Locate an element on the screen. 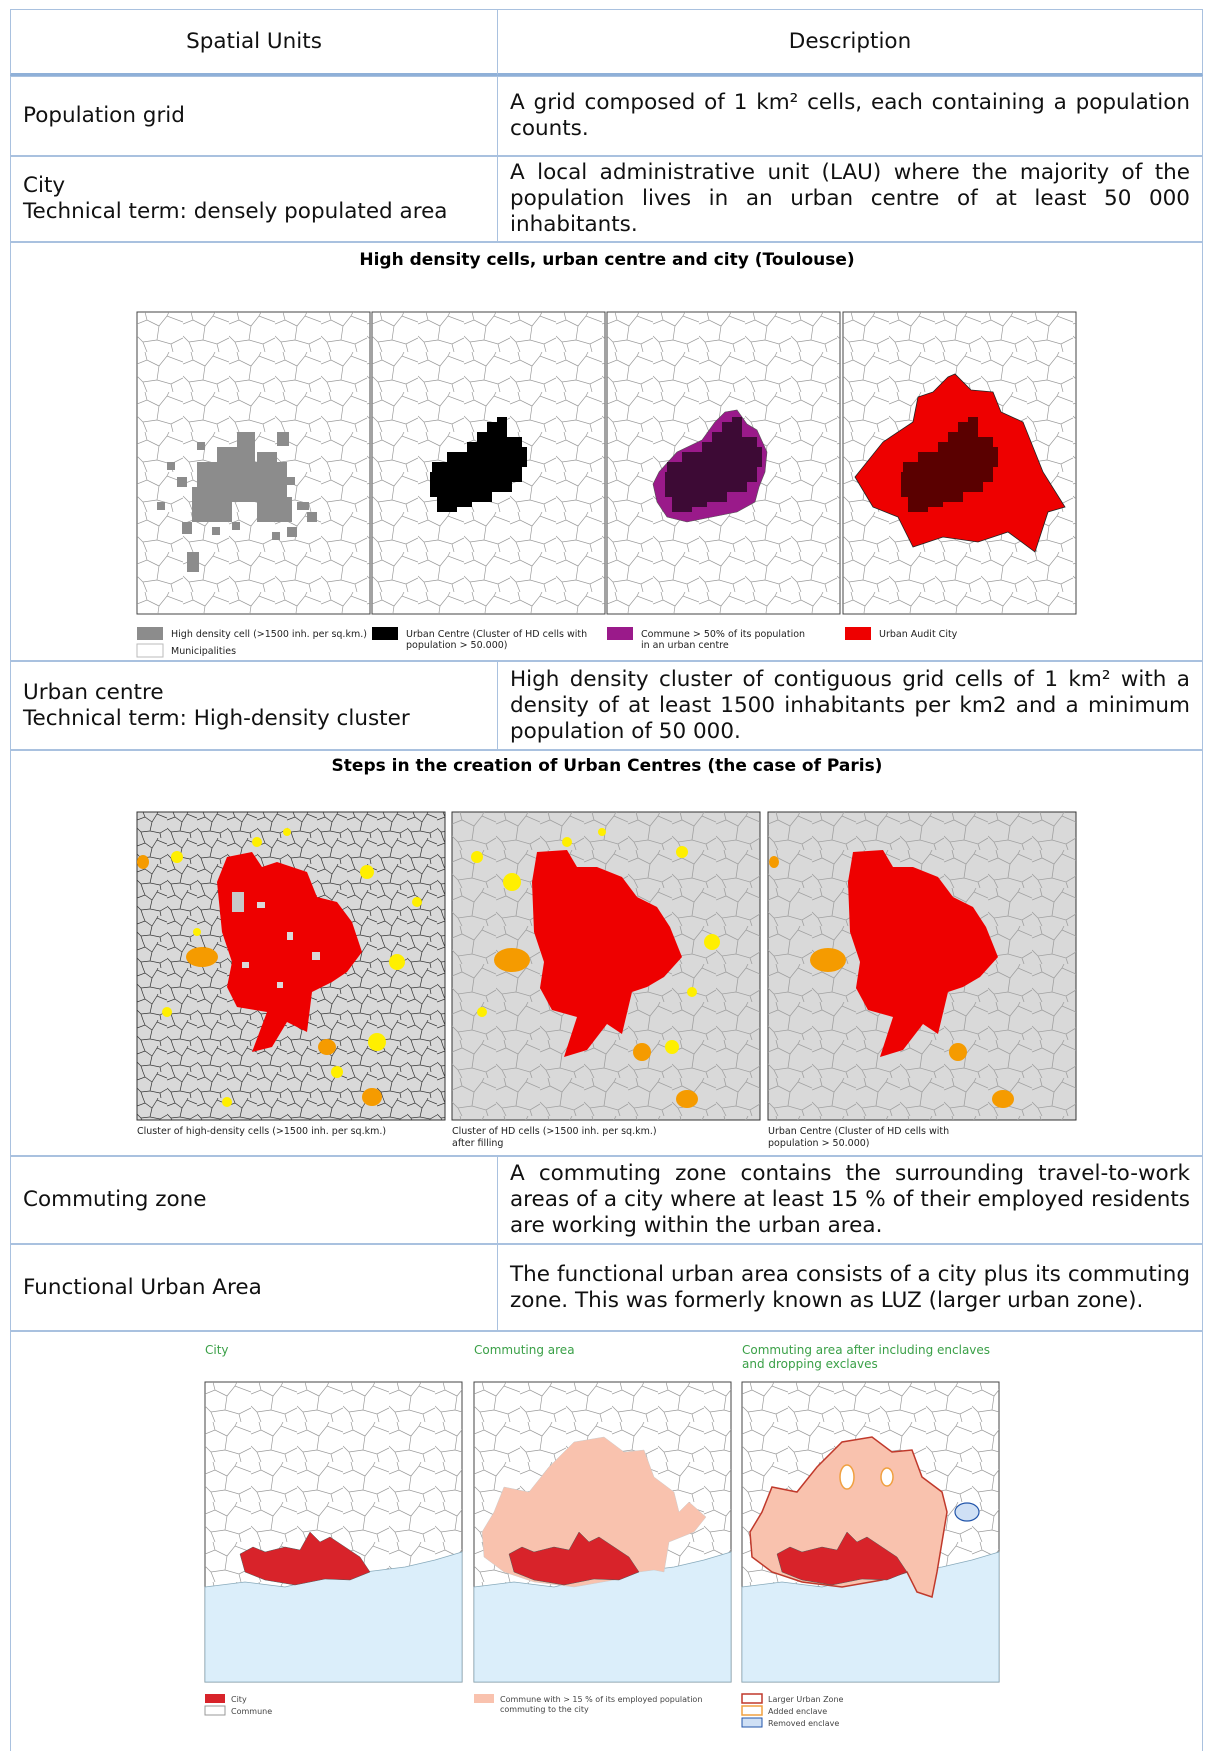 The height and width of the screenshot is (1758, 1211). unit-text: Population grid is located at coordinates (104, 115).